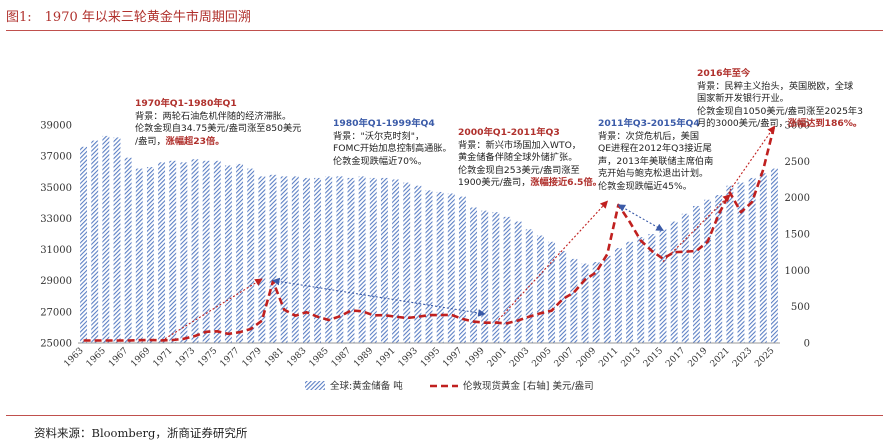 Image resolution: width=889 pixels, height=447 pixels. I want to click on x-tick-label: 2017, so click(675, 357).